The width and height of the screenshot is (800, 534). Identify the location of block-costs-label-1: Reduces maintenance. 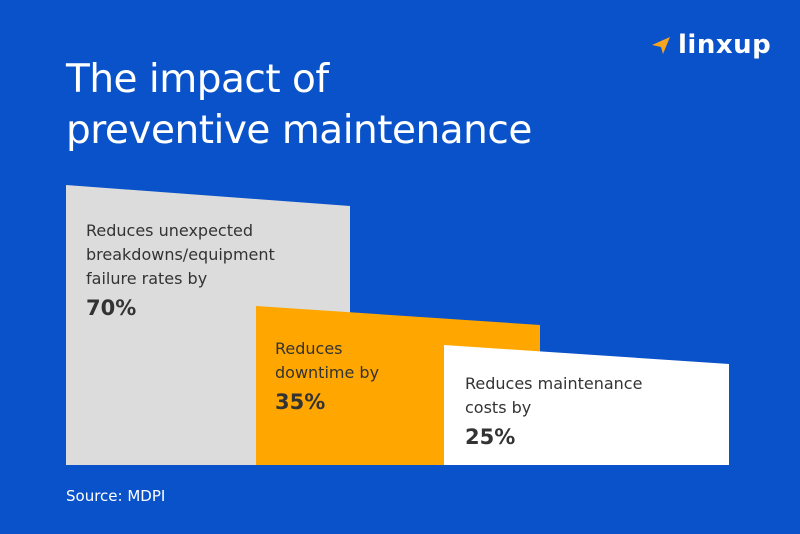
(554, 383).